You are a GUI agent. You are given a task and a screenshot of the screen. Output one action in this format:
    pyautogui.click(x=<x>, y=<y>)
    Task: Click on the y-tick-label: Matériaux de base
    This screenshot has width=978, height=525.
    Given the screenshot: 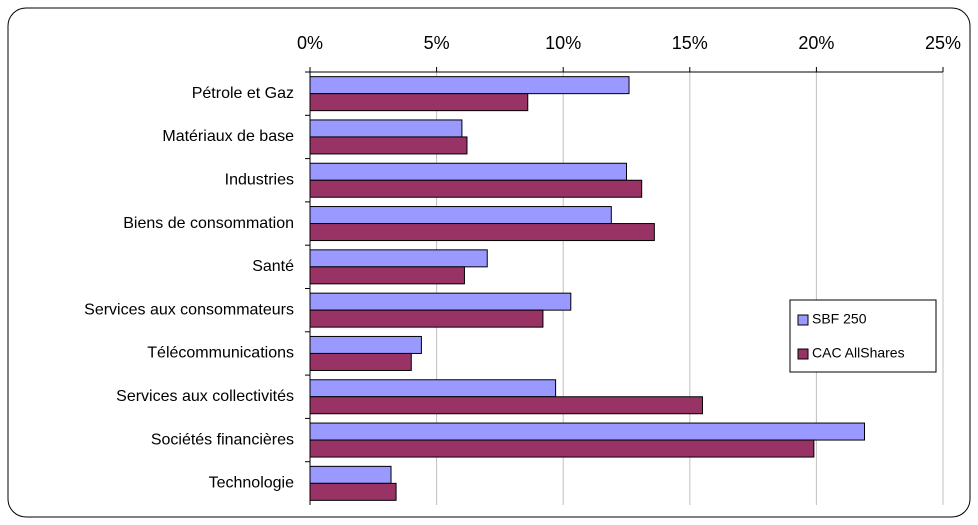 What is the action you would take?
    pyautogui.click(x=228, y=136)
    